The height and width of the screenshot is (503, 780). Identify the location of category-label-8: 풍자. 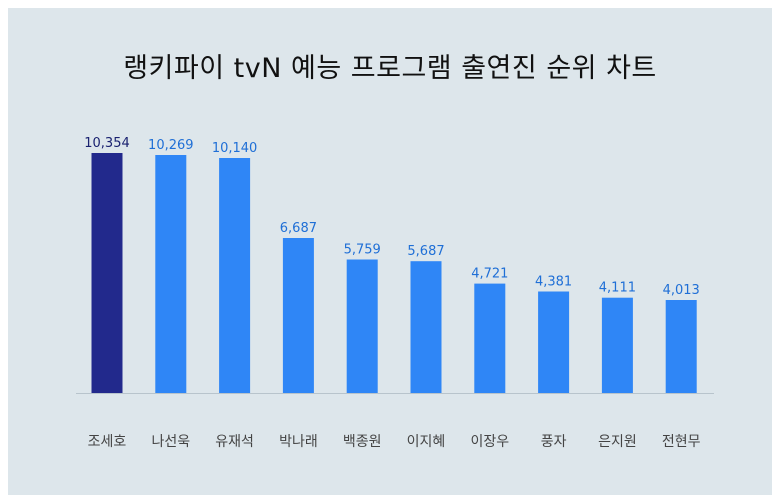
(554, 442).